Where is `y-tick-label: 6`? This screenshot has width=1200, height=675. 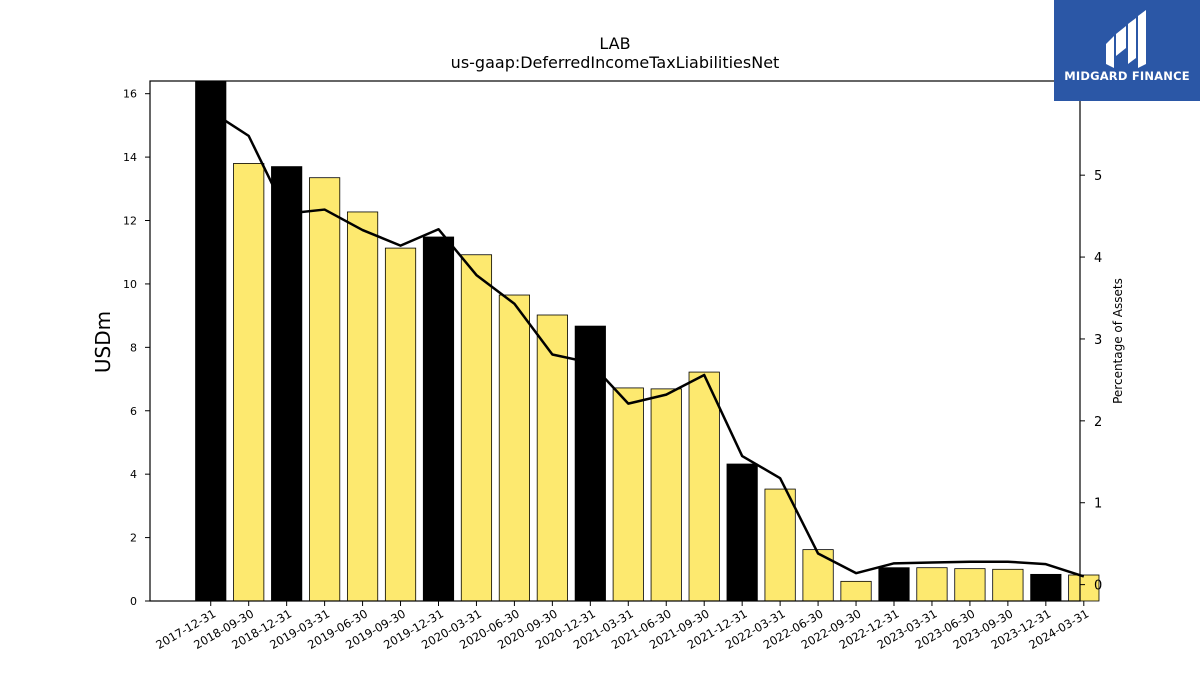 y-tick-label: 6 is located at coordinates (133, 411).